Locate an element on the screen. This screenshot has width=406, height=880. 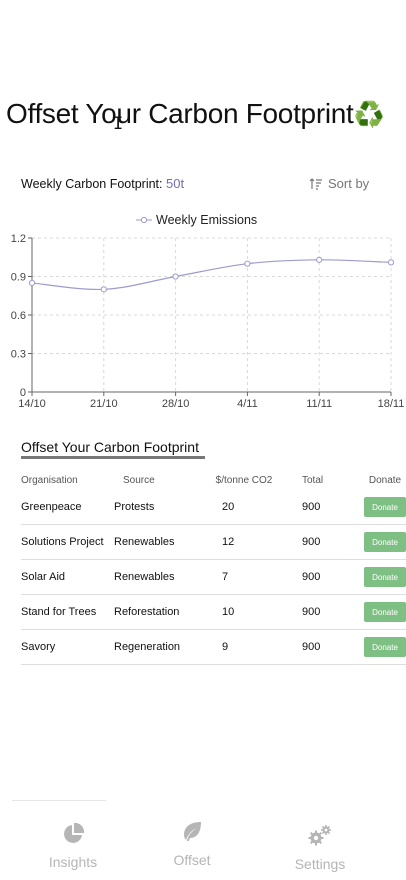
sort-button: Sort by is located at coordinates (339, 183).